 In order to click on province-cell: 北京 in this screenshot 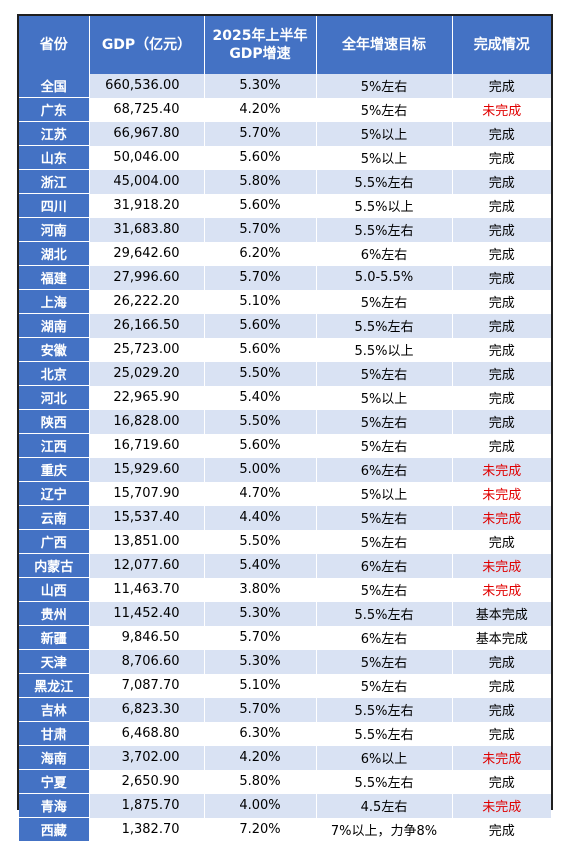, I will do `click(54, 373)`.